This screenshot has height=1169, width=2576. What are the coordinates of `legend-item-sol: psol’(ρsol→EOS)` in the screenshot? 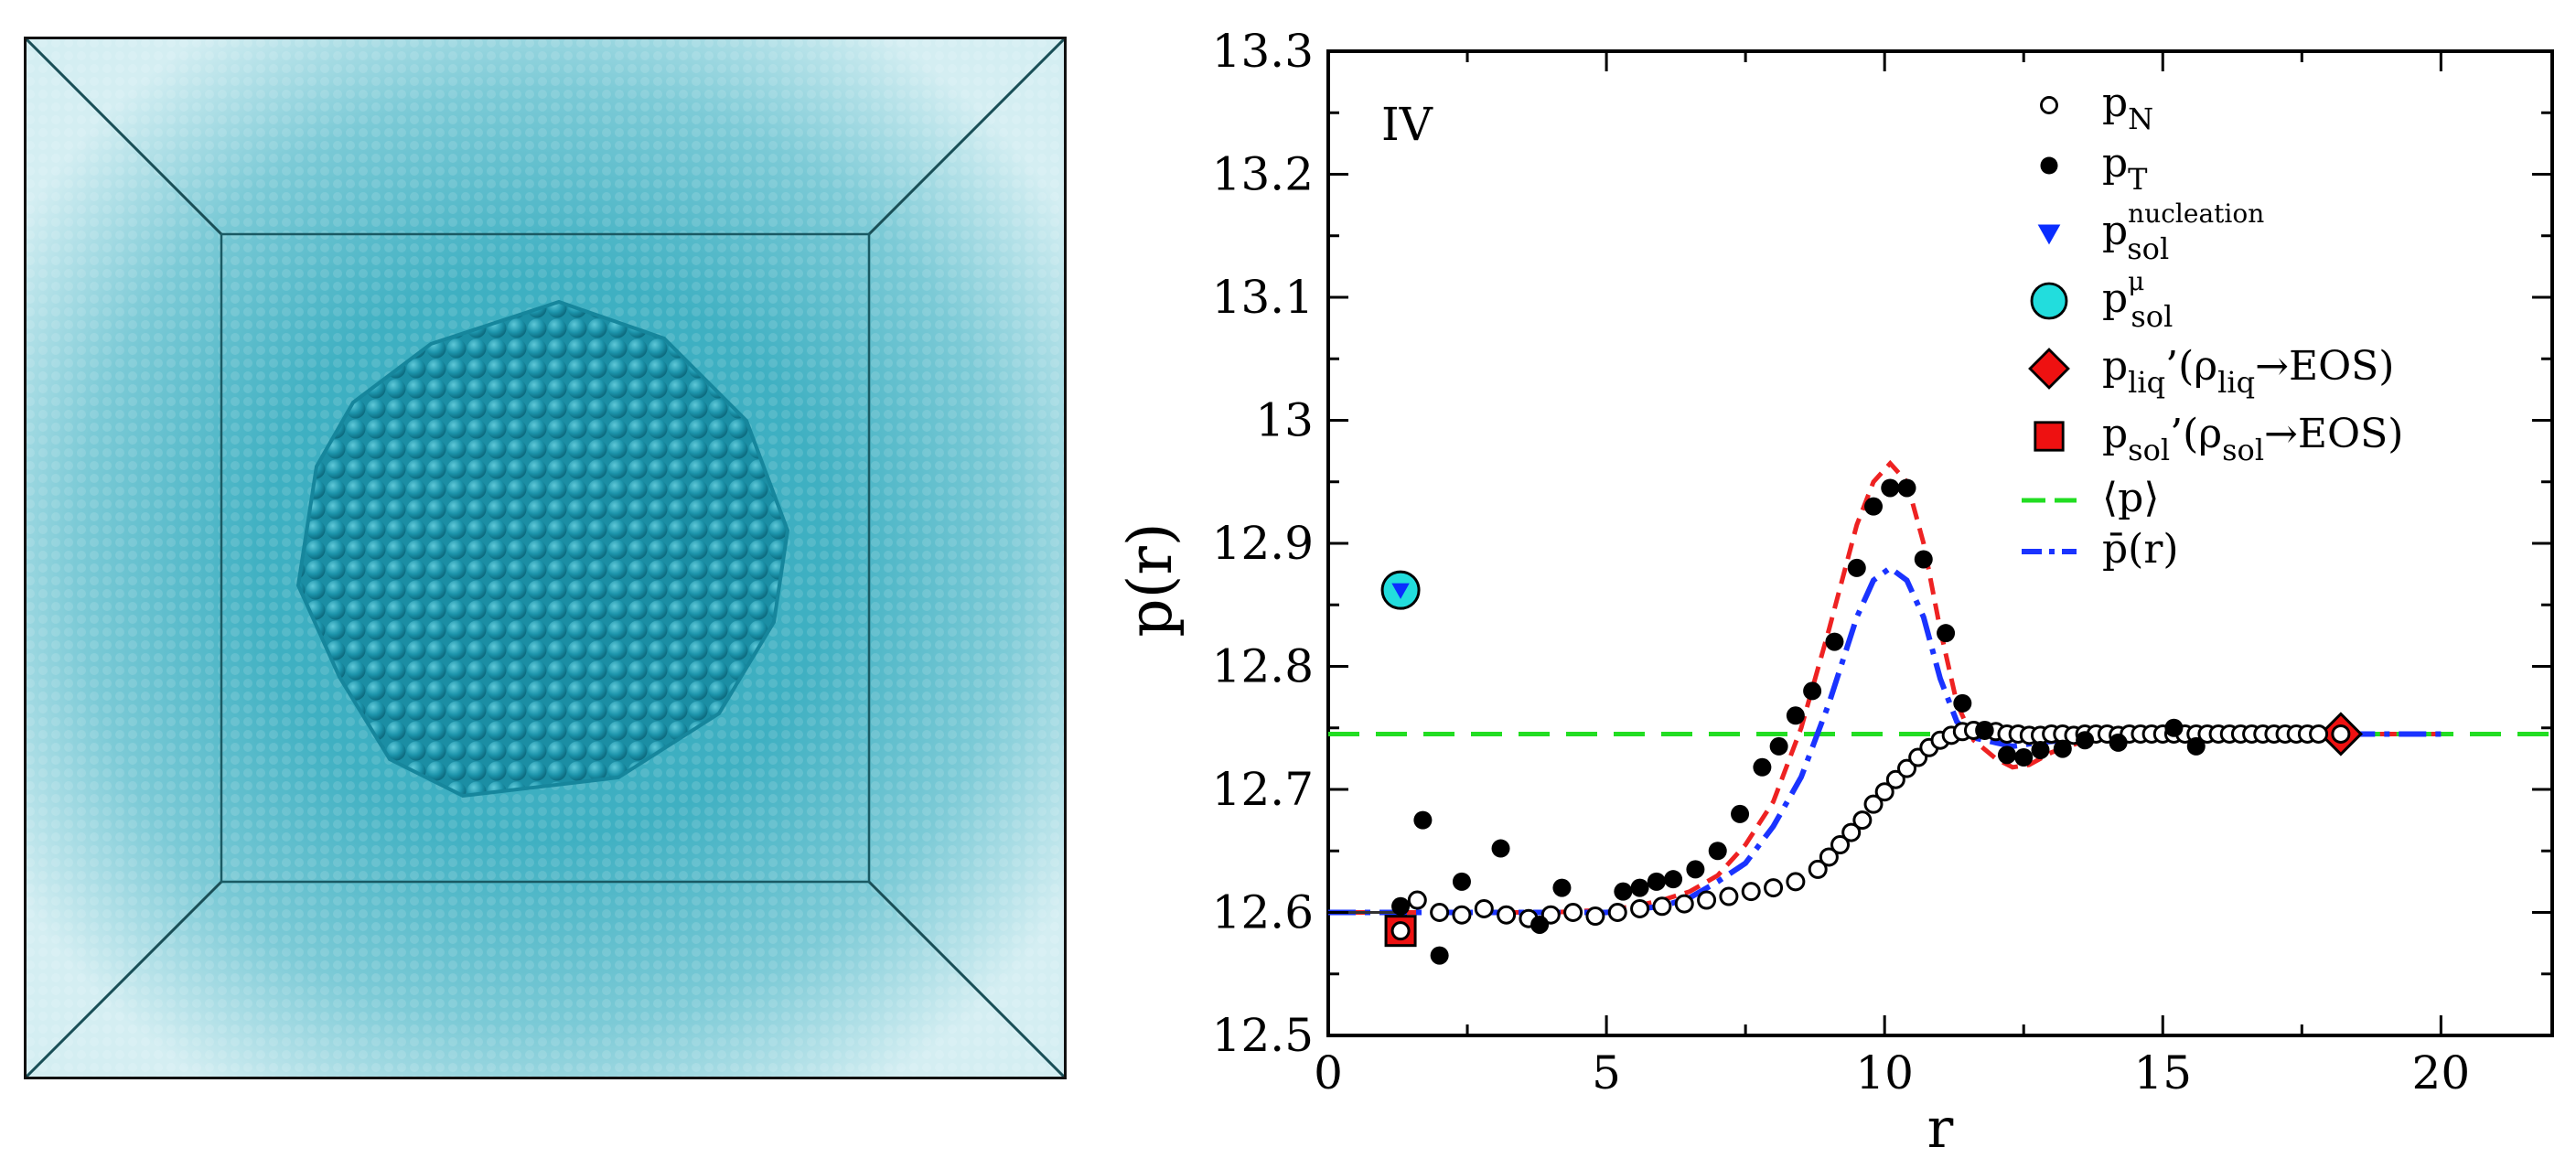 It's located at (2219, 439).